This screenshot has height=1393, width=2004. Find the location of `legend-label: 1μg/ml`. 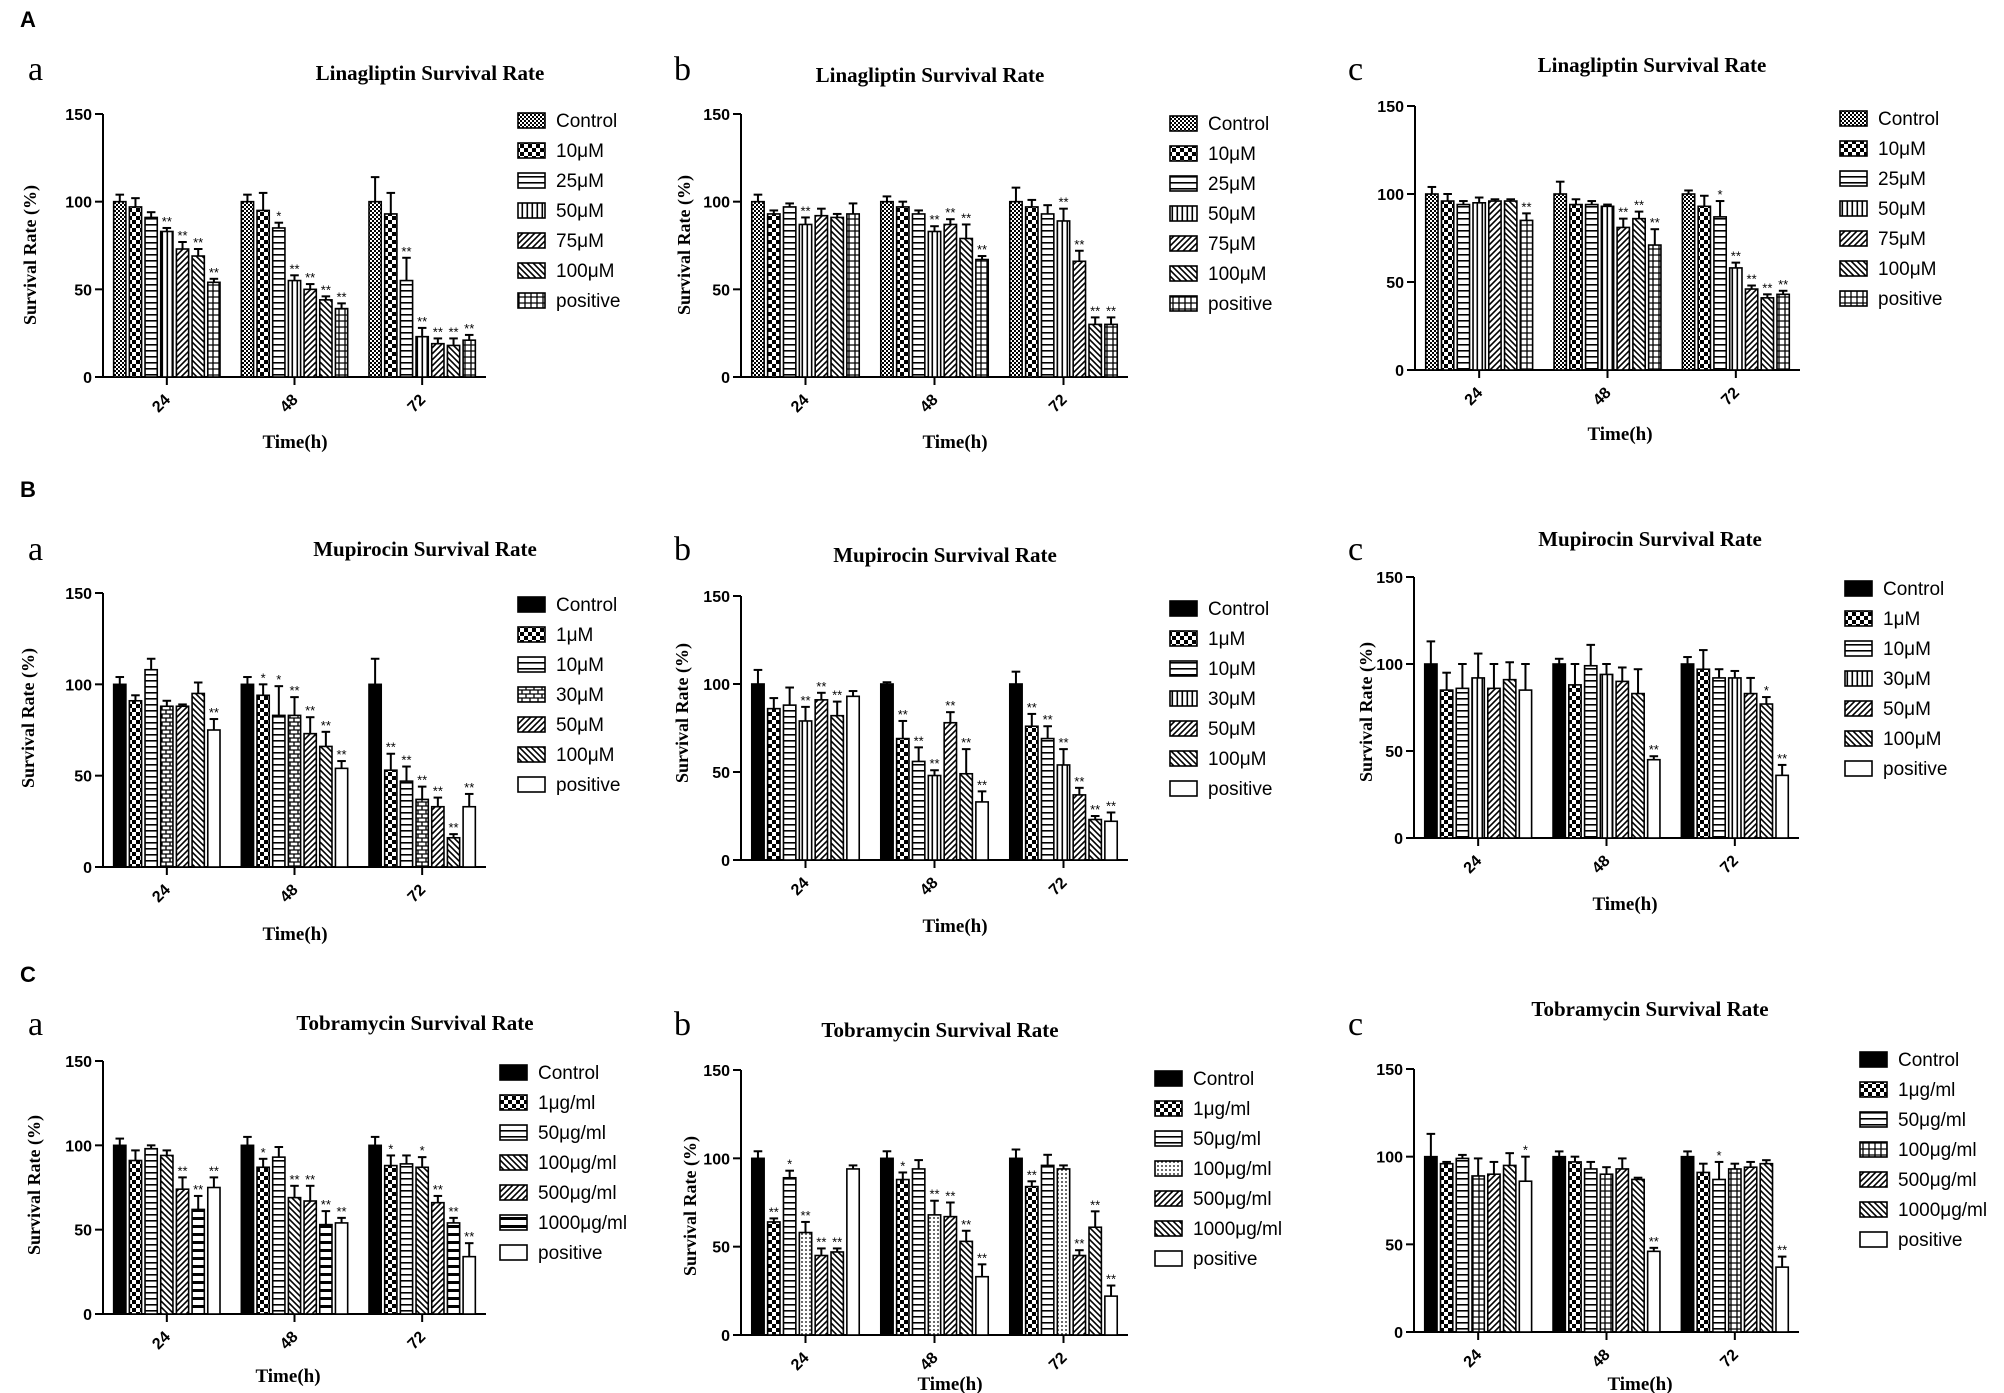

legend-label: 1μg/ml is located at coordinates (1221, 1109).